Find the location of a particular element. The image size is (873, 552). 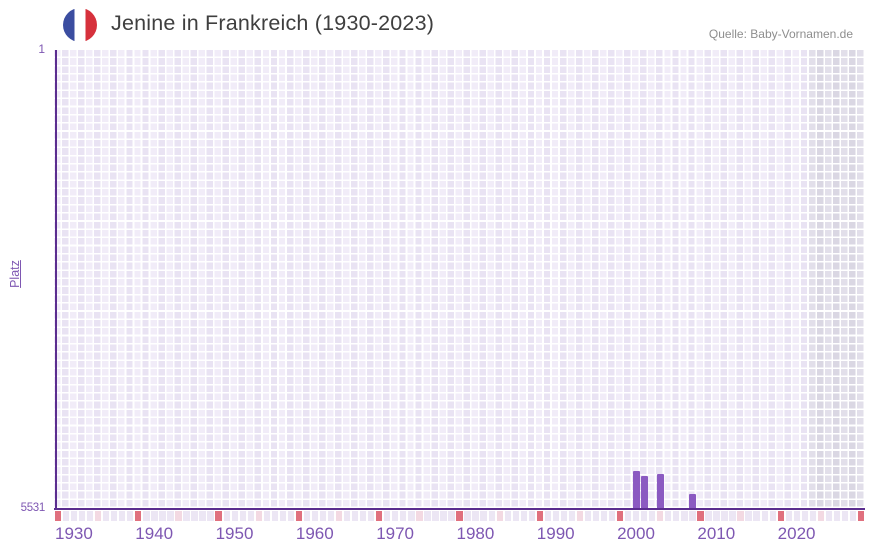

year-marker-cell-2004 is located at coordinates (652, 516).